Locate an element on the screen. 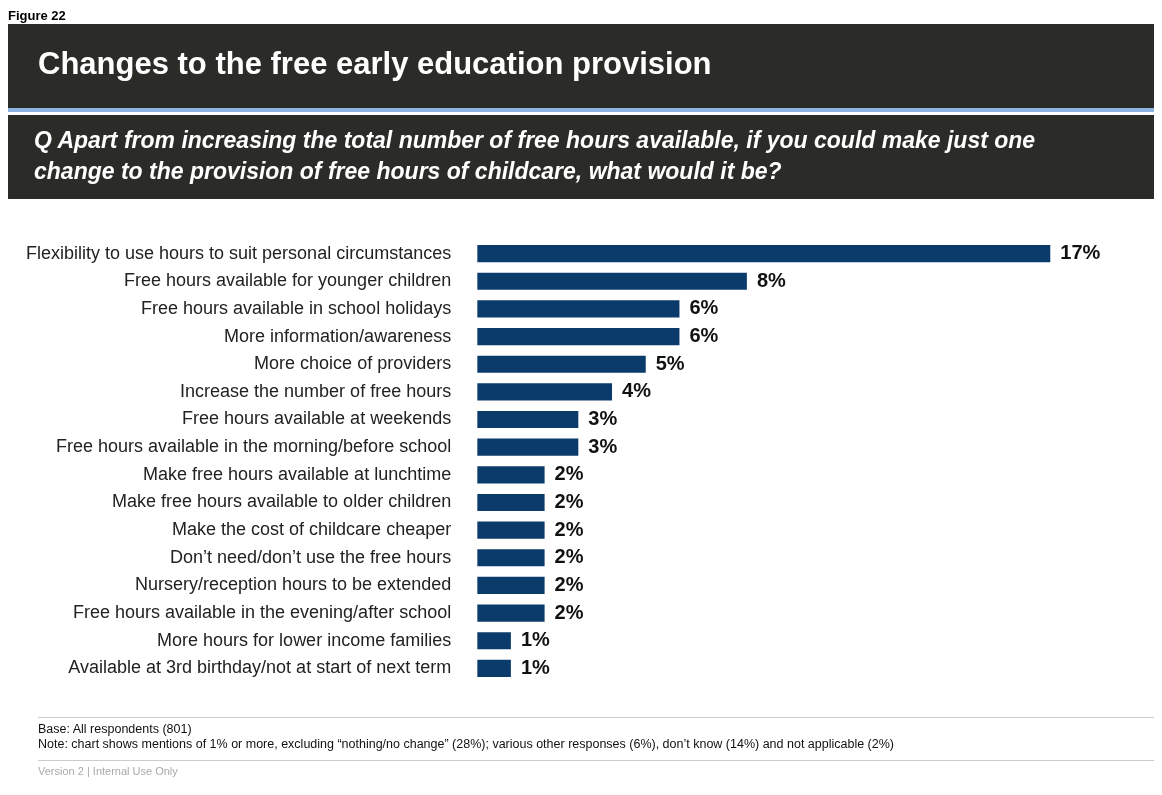  y-tick-label: Free hours available in school holidays is located at coordinates (296, 307).